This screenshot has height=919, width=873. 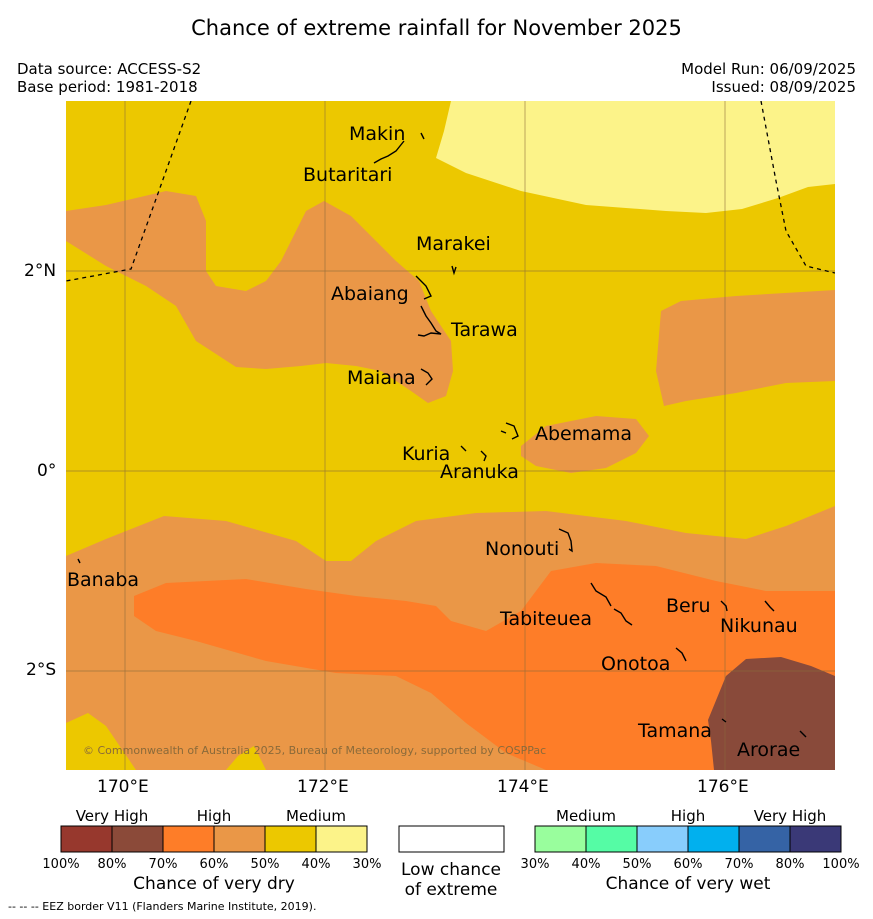 What do you see at coordinates (453, 244) in the screenshot?
I see `place-marakei: Marakei` at bounding box center [453, 244].